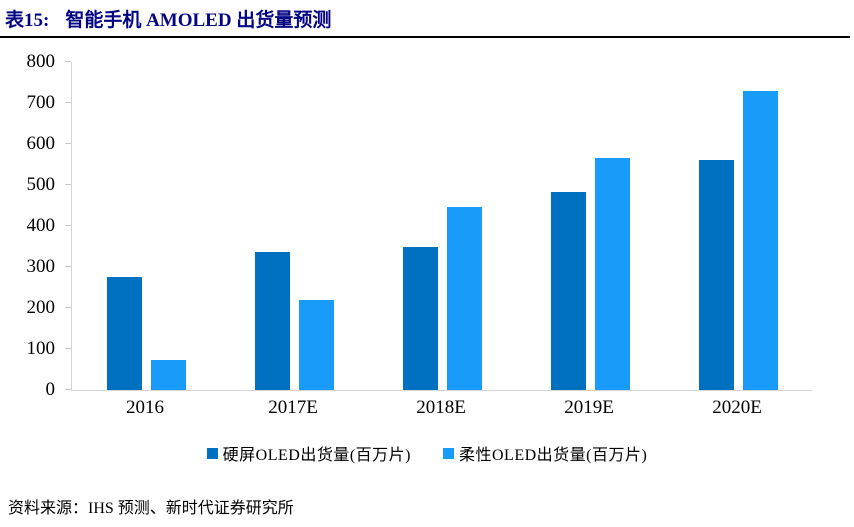 This screenshot has height=527, width=854. Describe the element at coordinates (124, 333) in the screenshot. I see `bar-series1-2016` at that location.